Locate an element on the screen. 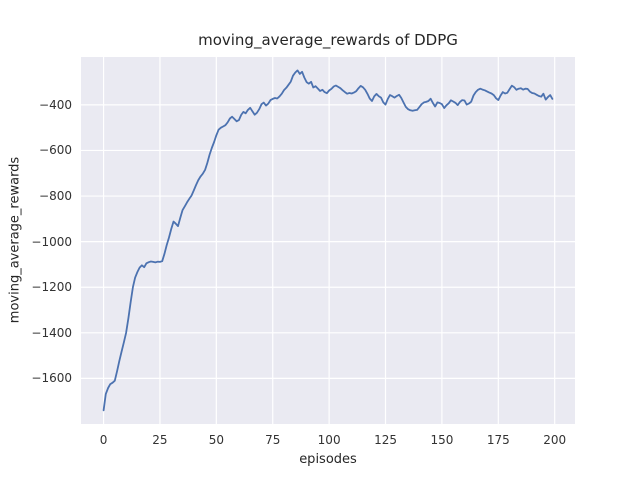 This screenshot has width=640, height=480. x-tick-label: 75 is located at coordinates (273, 440).